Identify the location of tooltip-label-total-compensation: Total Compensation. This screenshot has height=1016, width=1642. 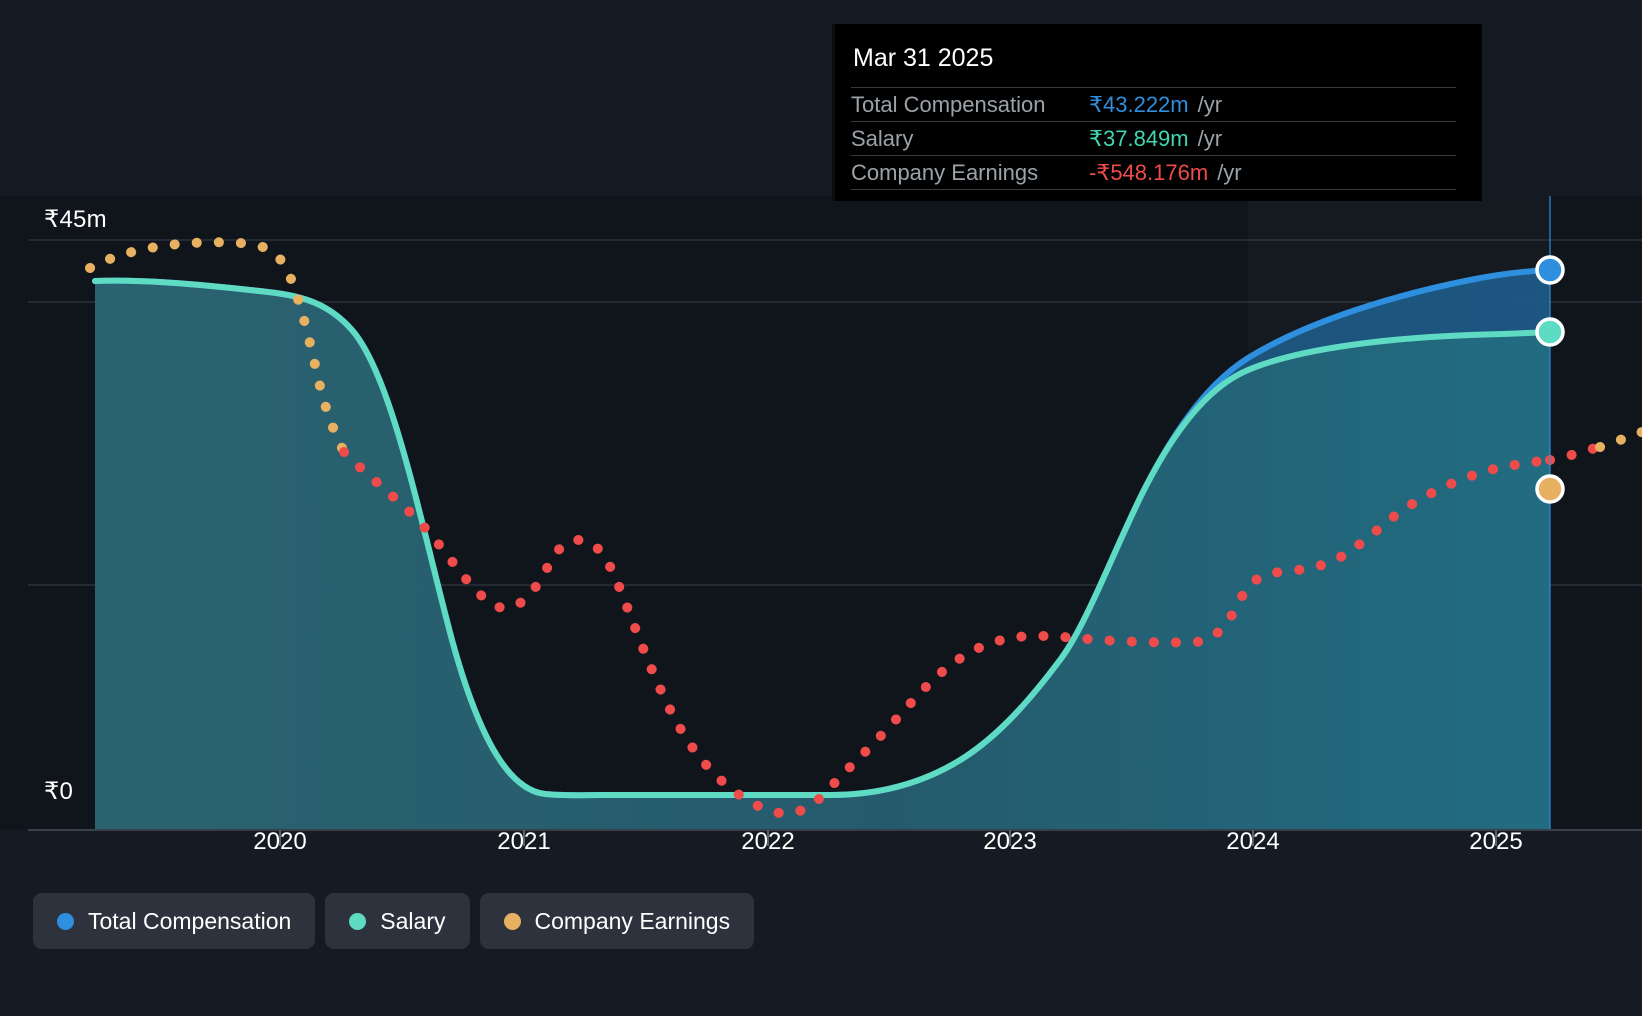
(948, 104).